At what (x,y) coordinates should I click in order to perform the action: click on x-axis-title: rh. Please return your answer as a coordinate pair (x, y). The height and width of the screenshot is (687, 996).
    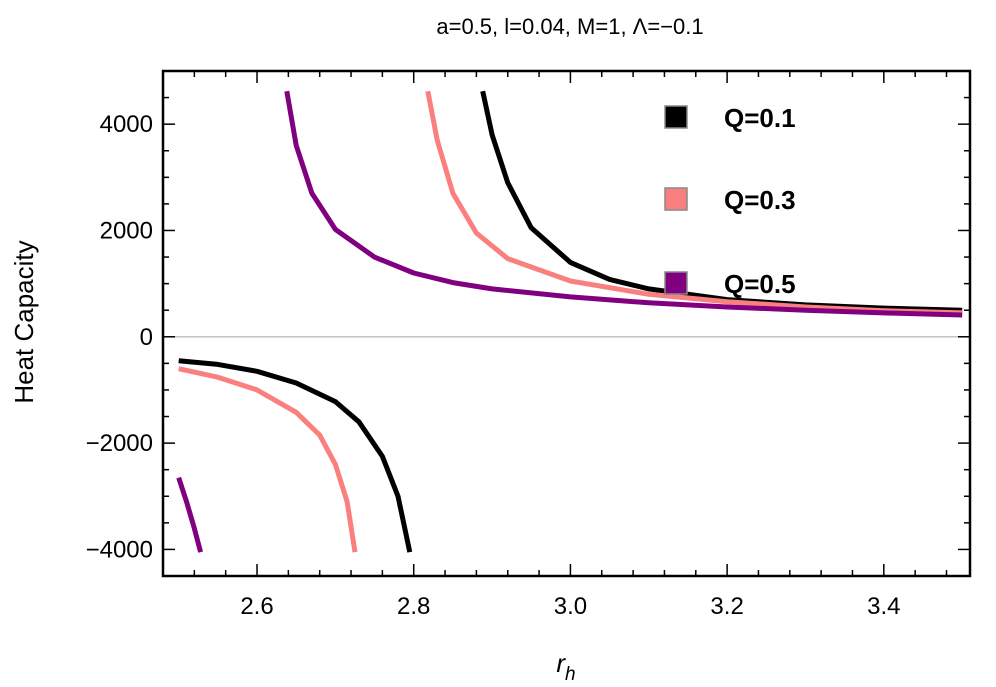
    Looking at the image, I should click on (565, 666).